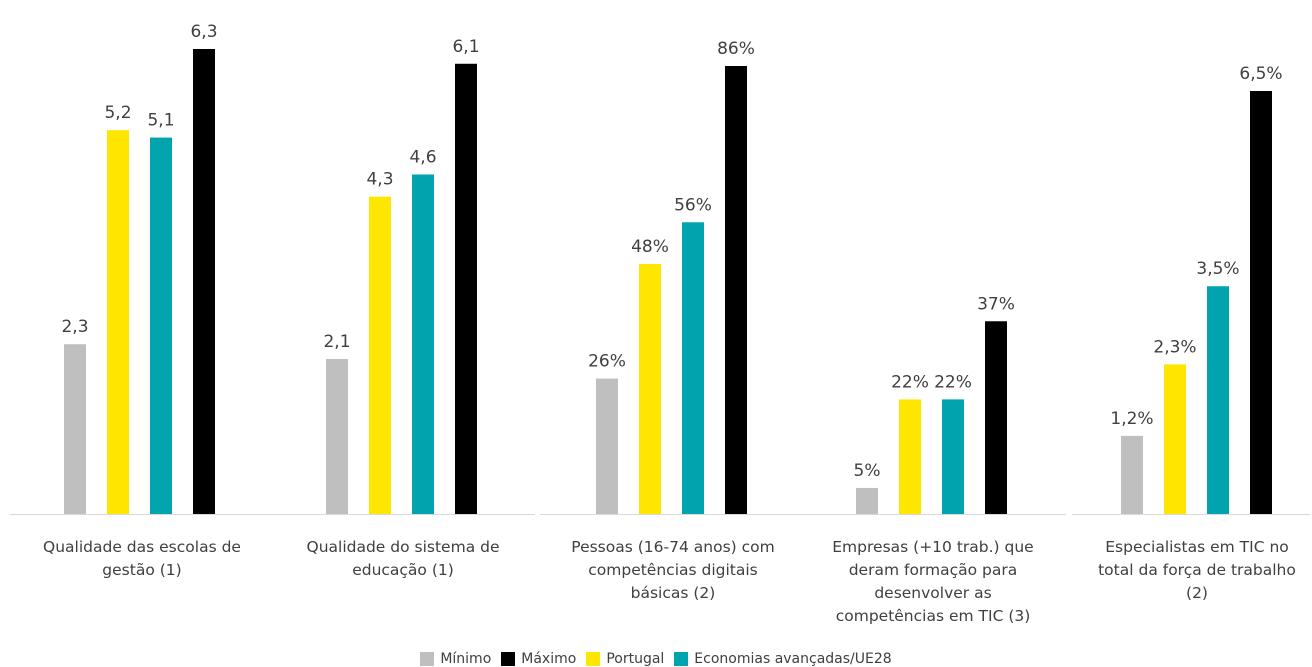 This screenshot has height=667, width=1312. I want to click on legend-item-maximo: Máximo, so click(538, 659).